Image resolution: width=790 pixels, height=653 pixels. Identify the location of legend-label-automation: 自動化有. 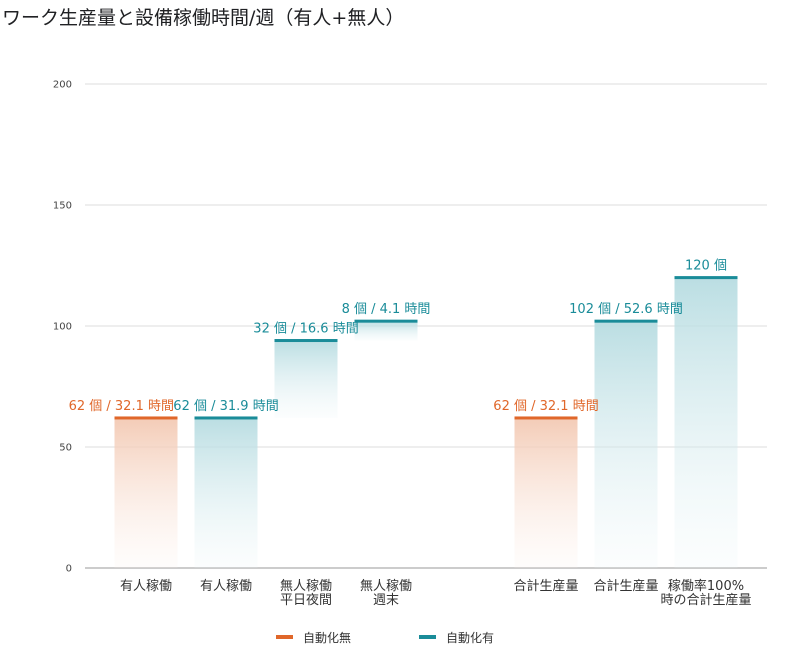
(470, 638).